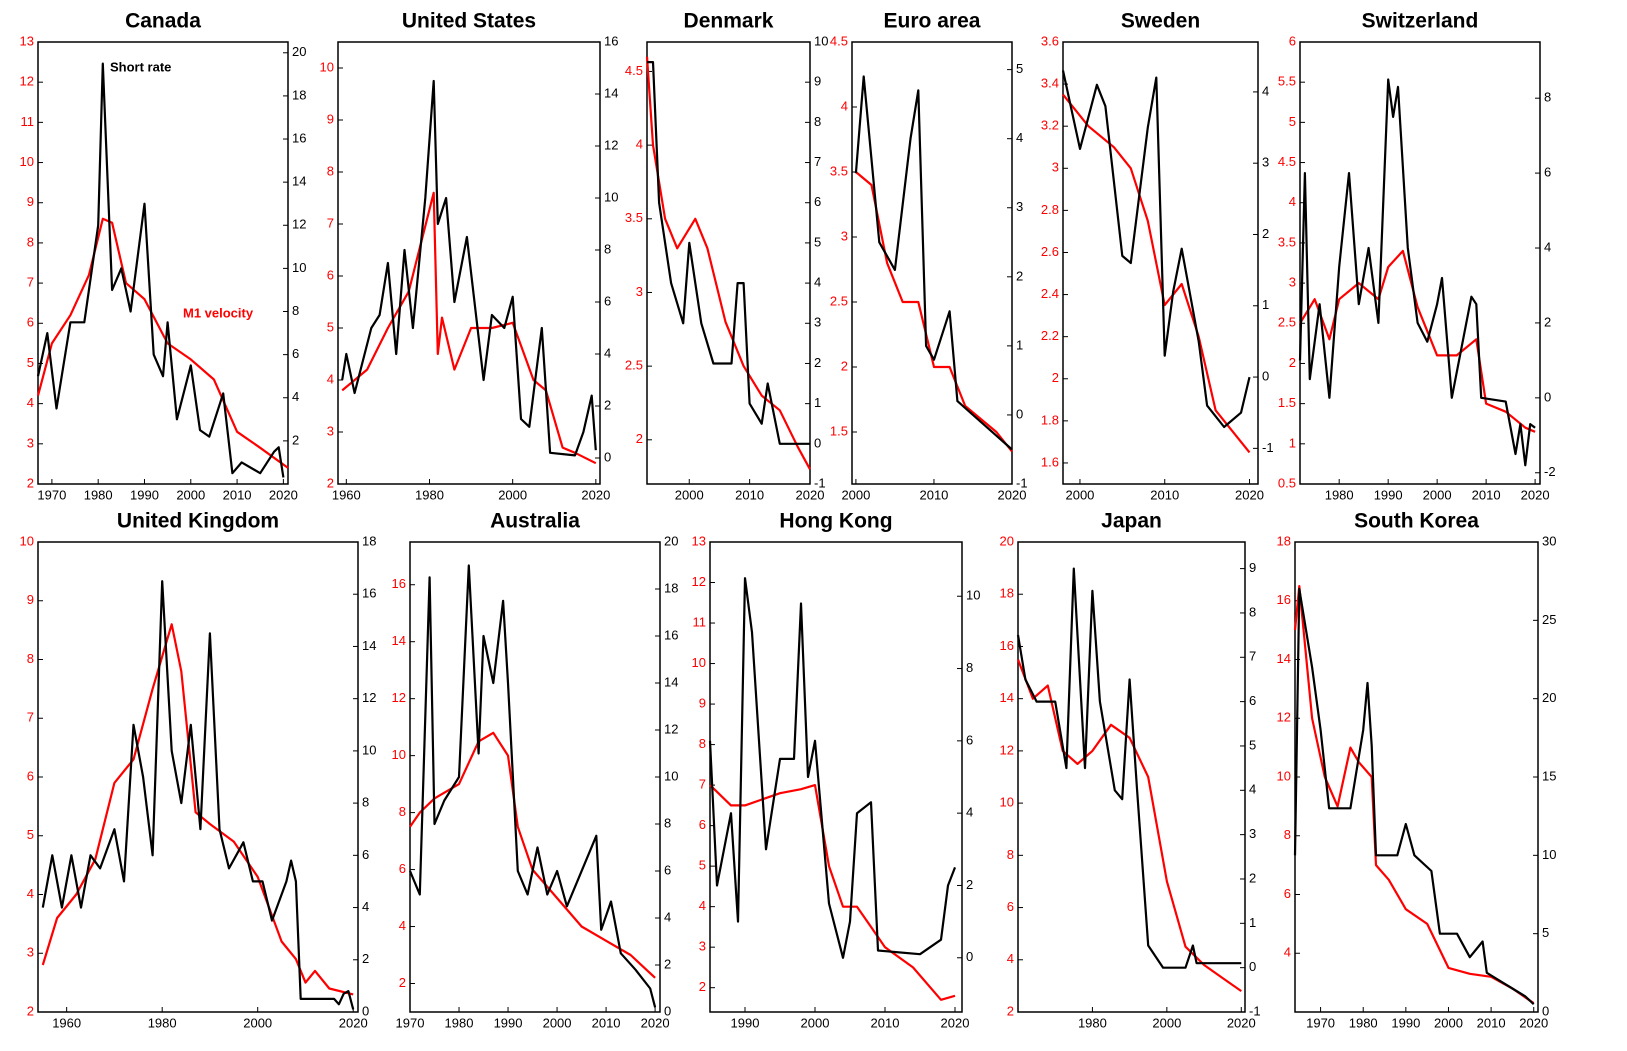  I want to click on panel-title: United Kingdom, so click(198, 521).